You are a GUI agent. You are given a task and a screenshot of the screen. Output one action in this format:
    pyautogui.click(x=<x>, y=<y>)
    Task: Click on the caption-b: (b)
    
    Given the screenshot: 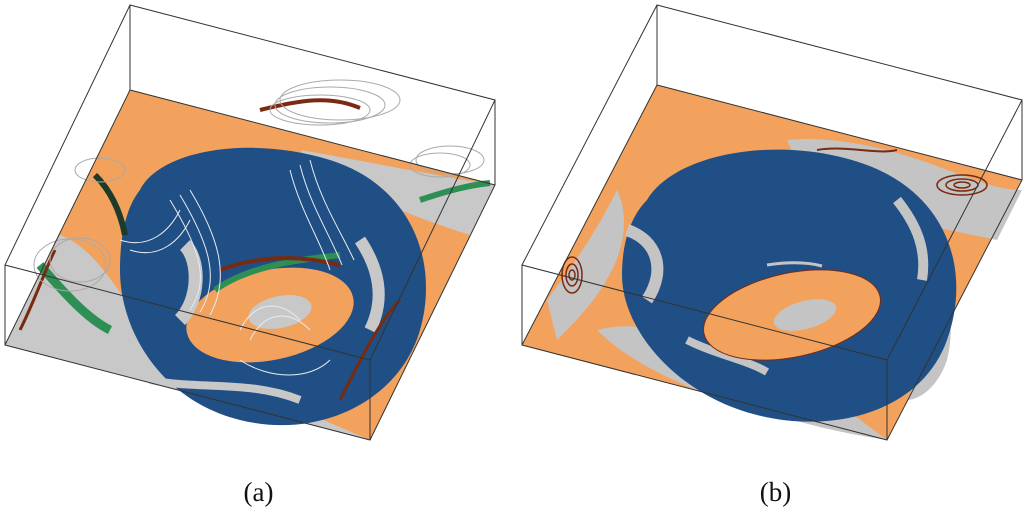 What is the action you would take?
    pyautogui.click(x=775, y=492)
    